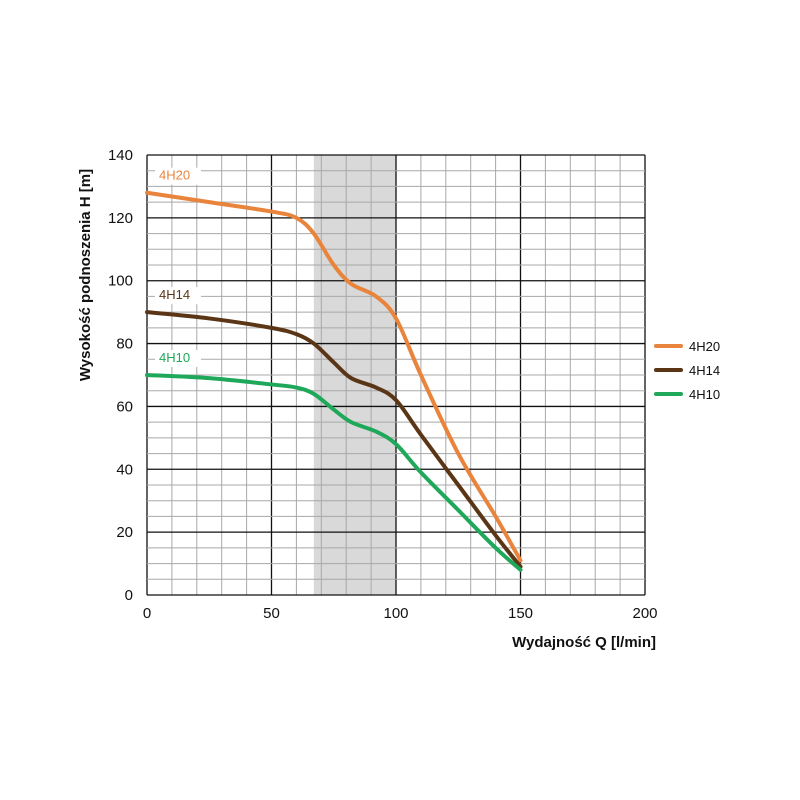 This screenshot has height=800, width=800. I want to click on legend-label-4h20: 4H20, so click(704, 346).